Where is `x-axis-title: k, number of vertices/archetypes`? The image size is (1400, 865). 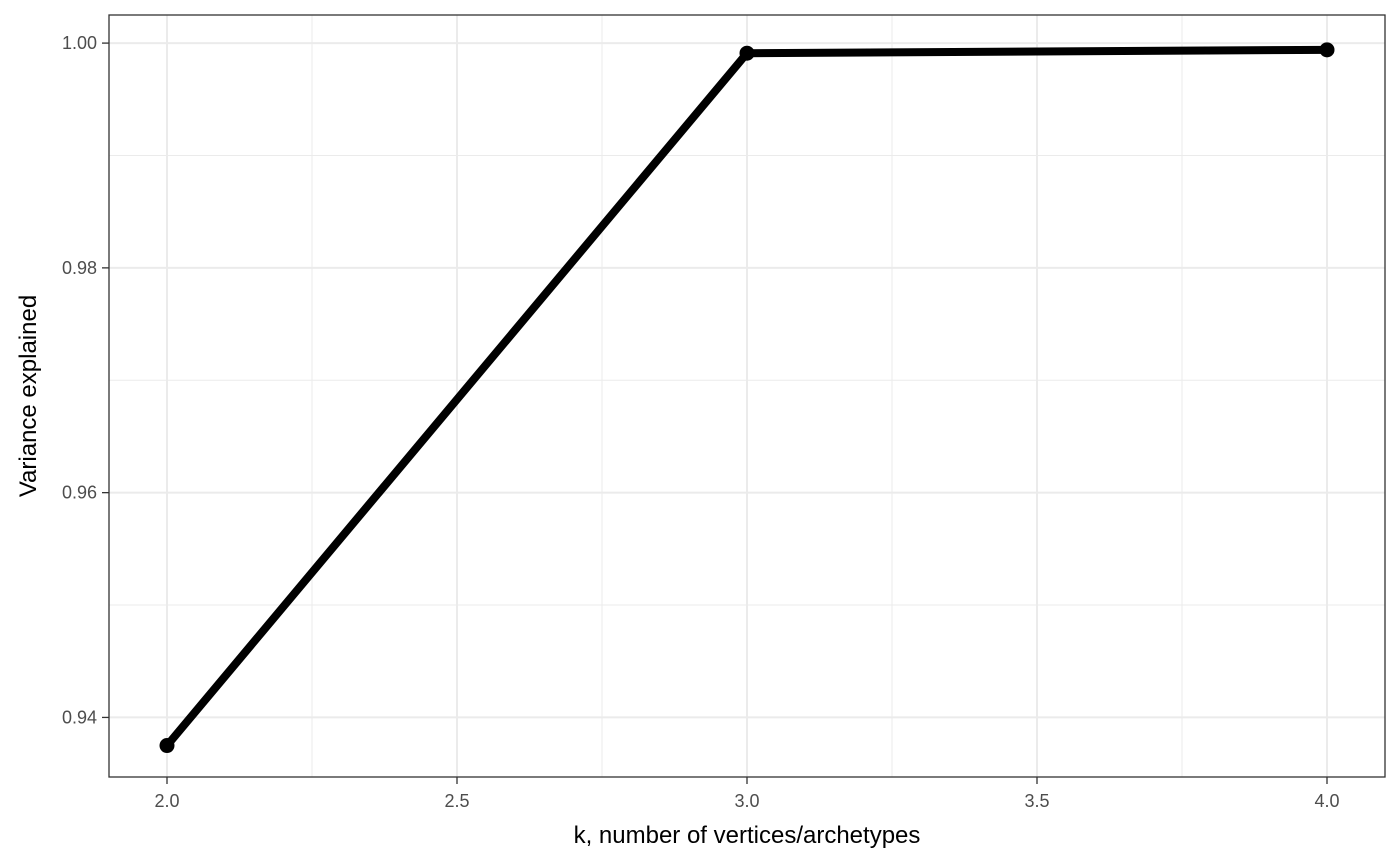 x-axis-title: k, number of vertices/archetypes is located at coordinates (747, 835).